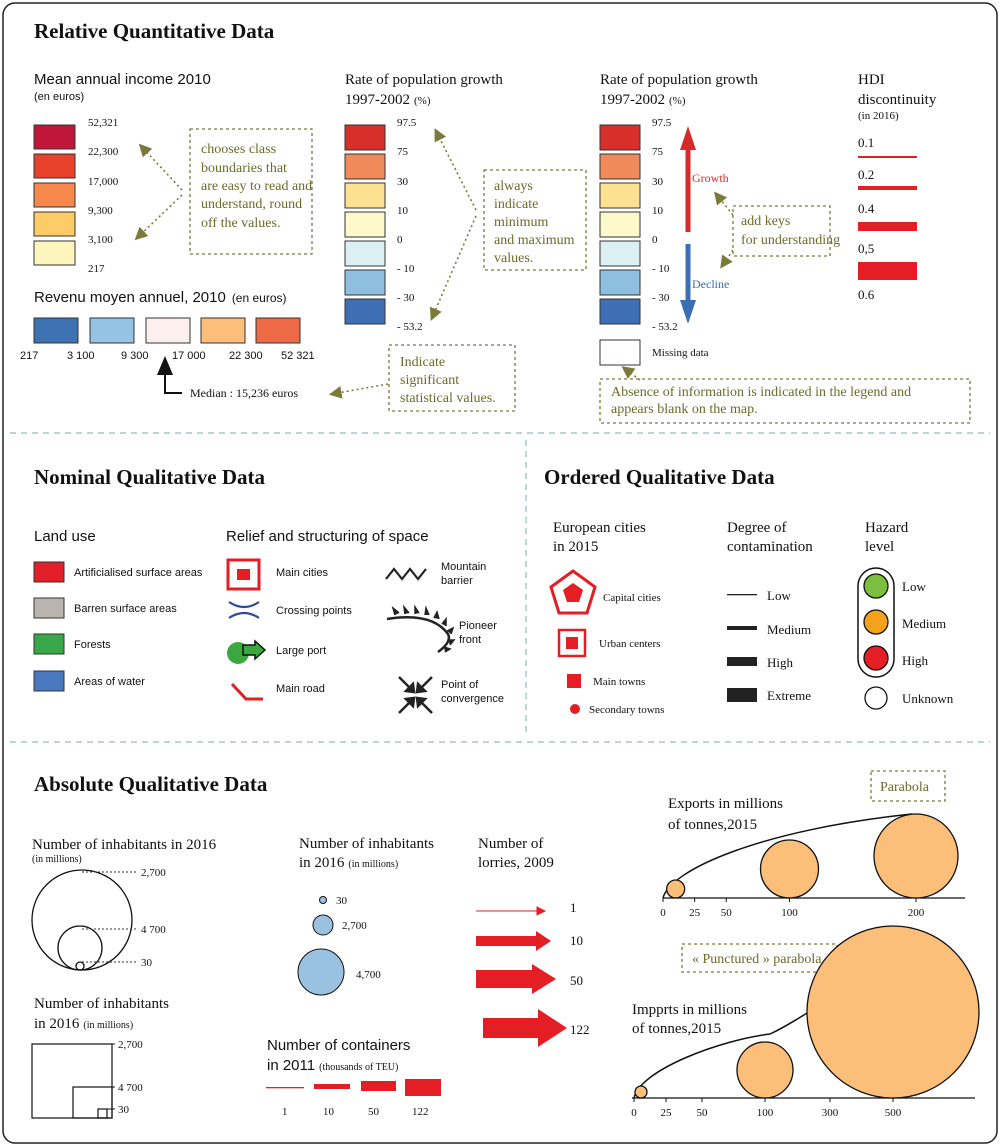 The image size is (1000, 1146). I want to click on hdi-title-2: discontinuity, so click(897, 100).